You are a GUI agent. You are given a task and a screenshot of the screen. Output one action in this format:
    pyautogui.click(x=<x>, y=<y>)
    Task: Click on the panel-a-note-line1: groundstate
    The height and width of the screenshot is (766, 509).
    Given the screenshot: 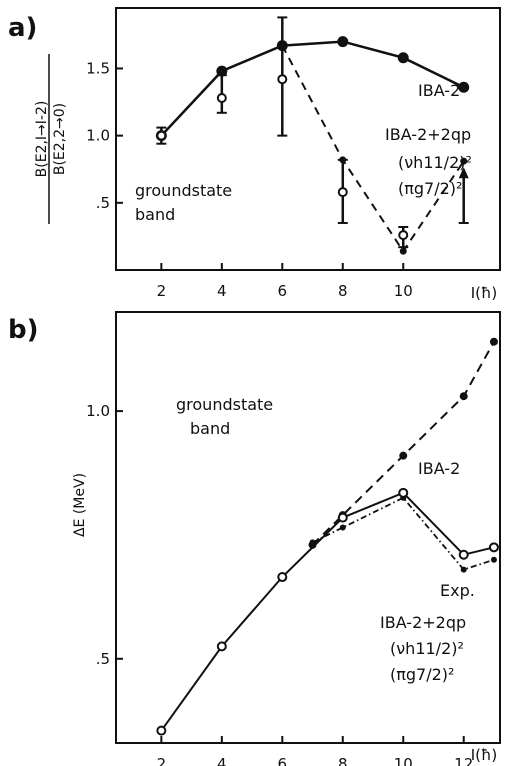 What is the action you would take?
    pyautogui.click(x=183, y=190)
    